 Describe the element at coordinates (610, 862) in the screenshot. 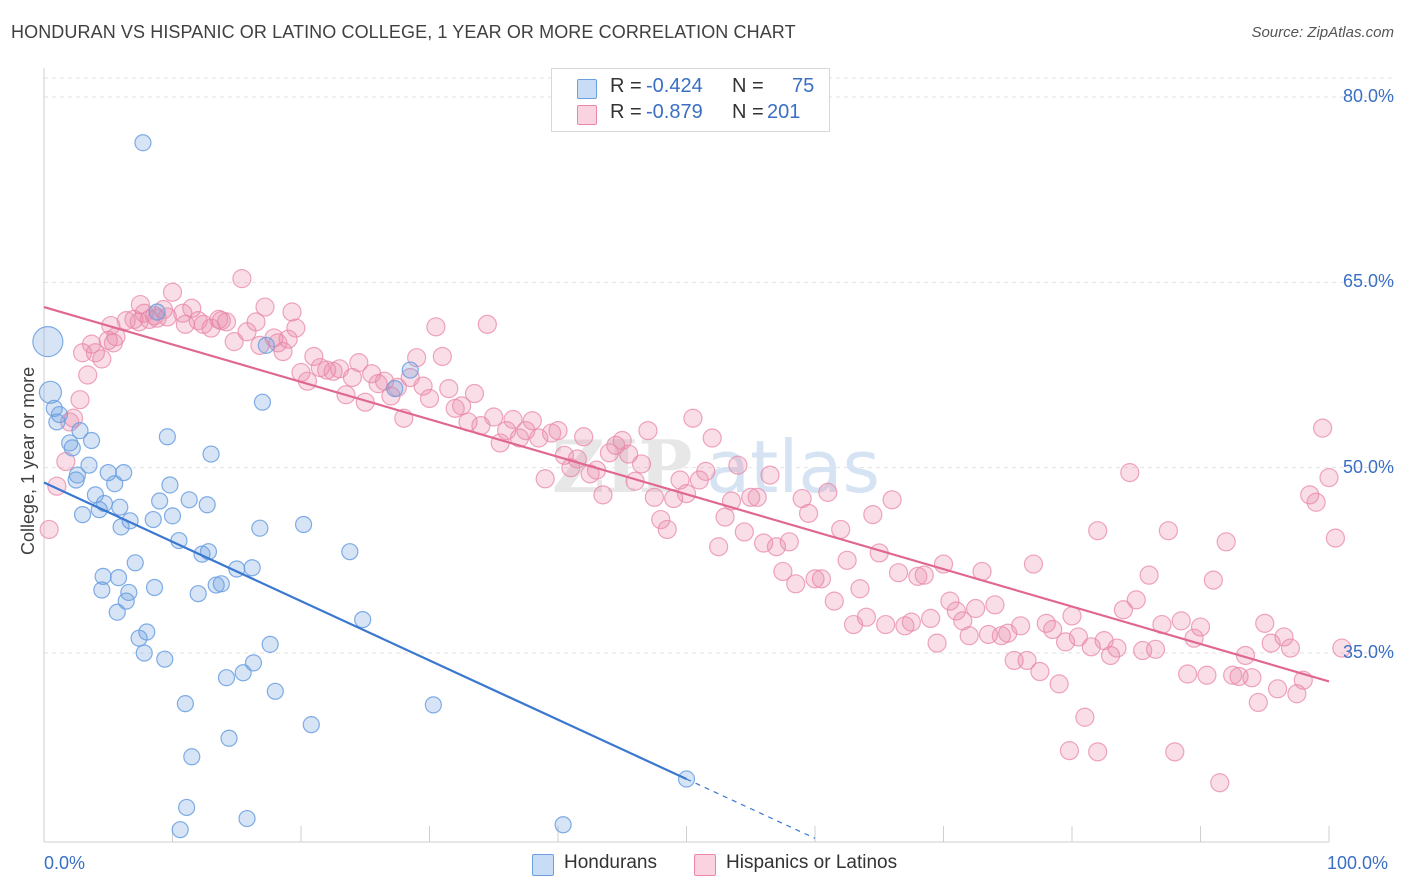

I see `bottom-legend-label: Hondurans` at that location.